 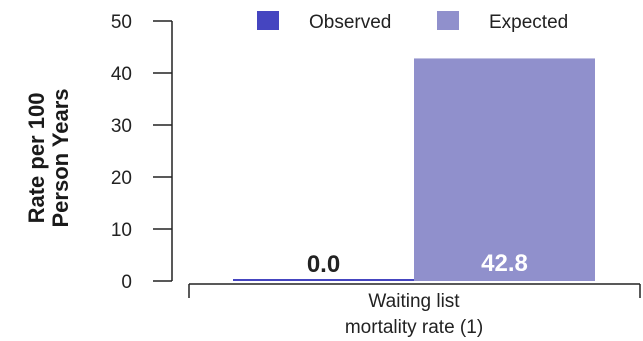 I want to click on y-tick-label: 10, so click(x=121, y=230).